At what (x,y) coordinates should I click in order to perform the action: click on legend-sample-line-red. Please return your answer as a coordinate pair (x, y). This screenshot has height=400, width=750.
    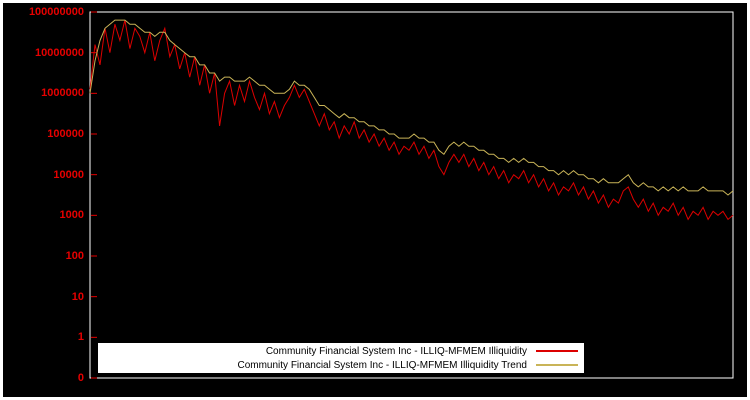
    Looking at the image, I should click on (557, 351).